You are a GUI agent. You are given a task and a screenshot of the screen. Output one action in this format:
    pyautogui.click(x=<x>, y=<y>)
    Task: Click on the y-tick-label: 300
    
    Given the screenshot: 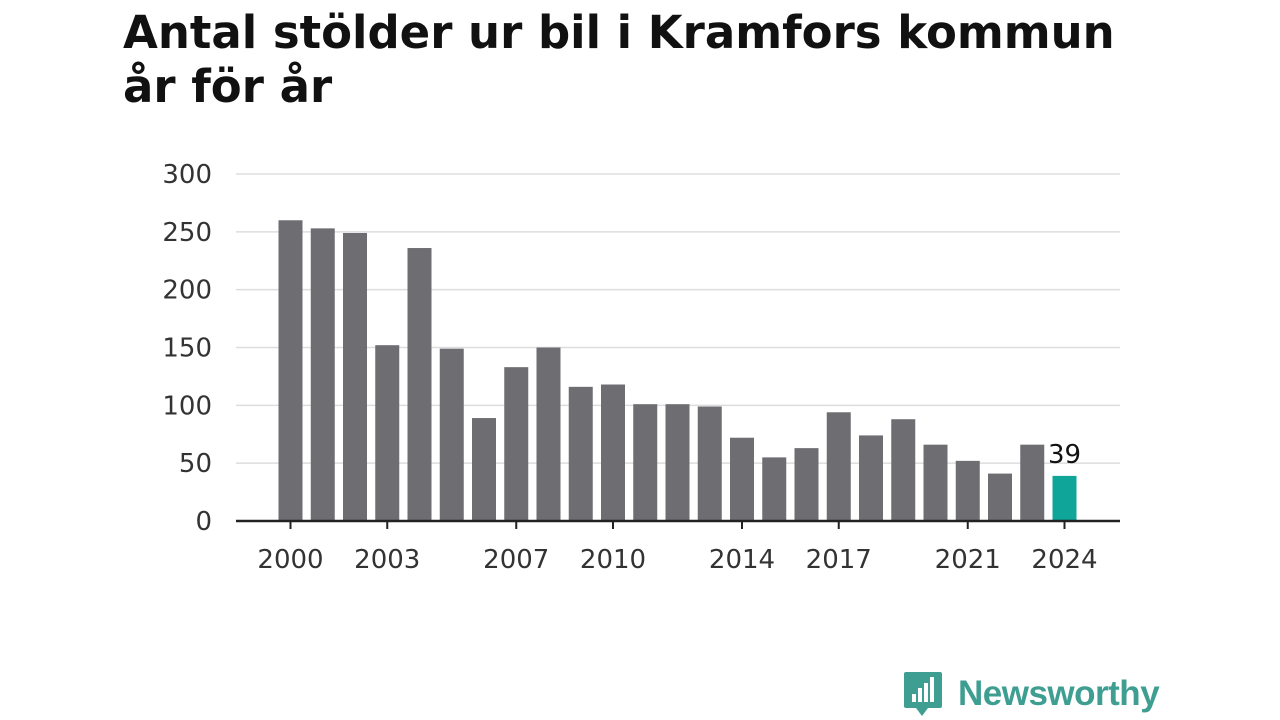 What is the action you would take?
    pyautogui.click(x=187, y=175)
    